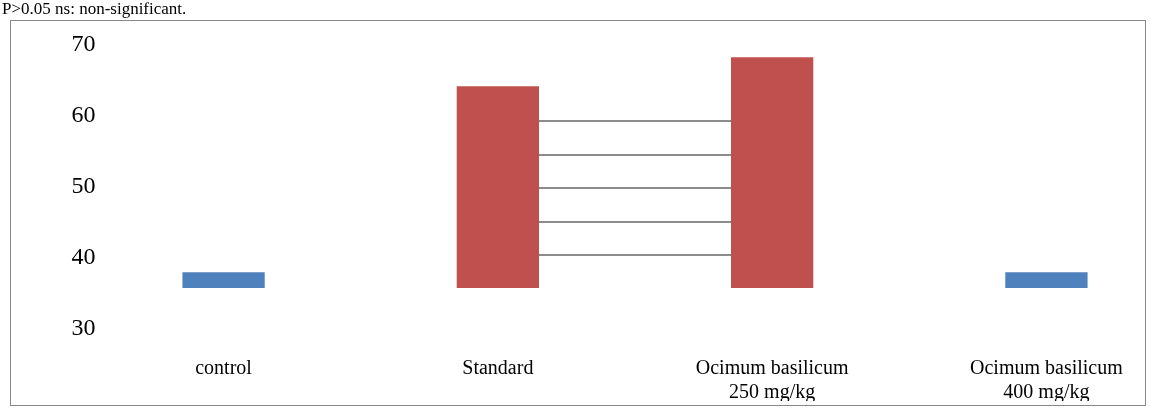  What do you see at coordinates (83, 42) in the screenshot?
I see `y-tick-label: 70` at bounding box center [83, 42].